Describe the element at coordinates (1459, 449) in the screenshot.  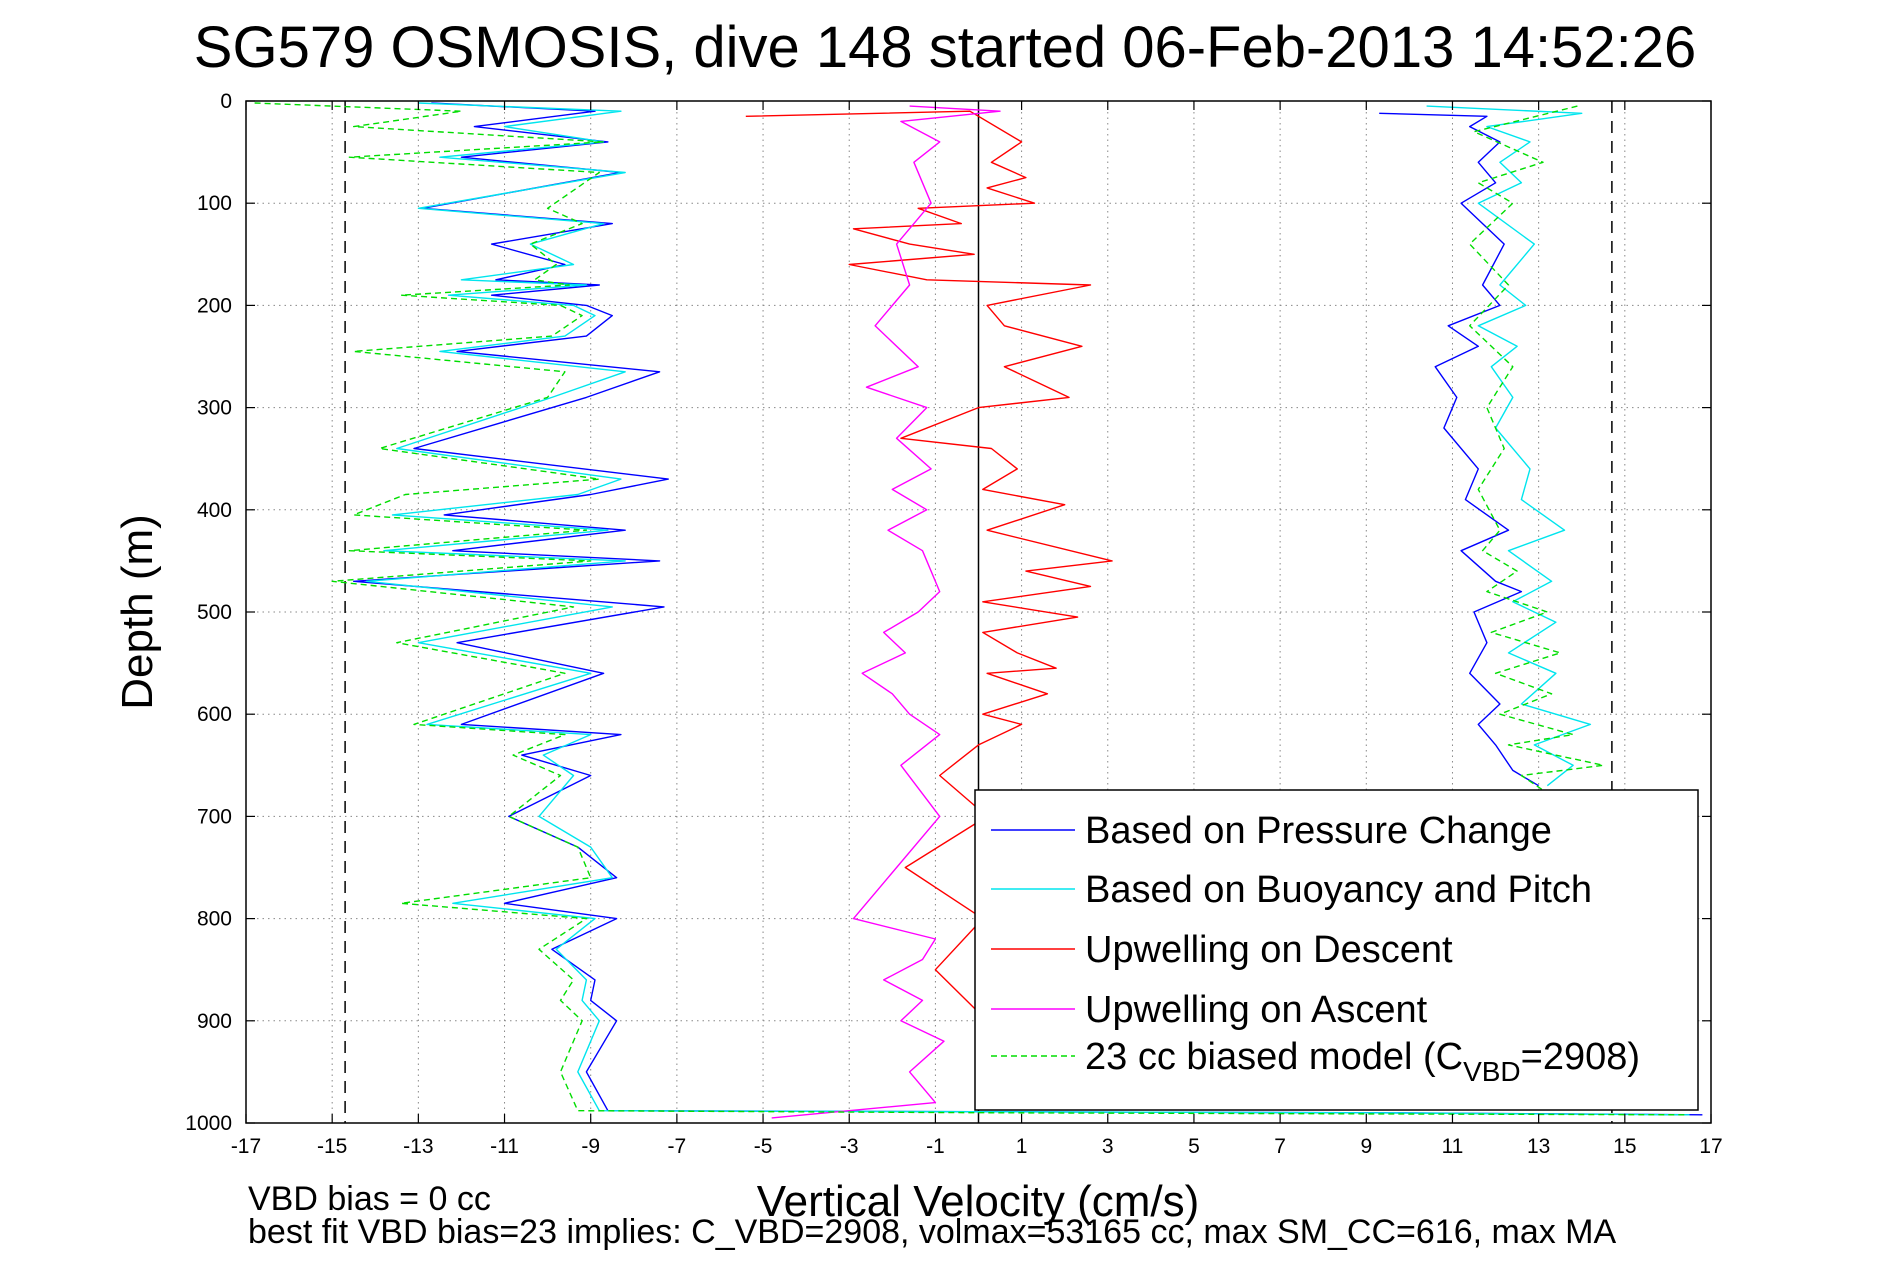
I see `series-line-based-on-pressure-change` at that location.